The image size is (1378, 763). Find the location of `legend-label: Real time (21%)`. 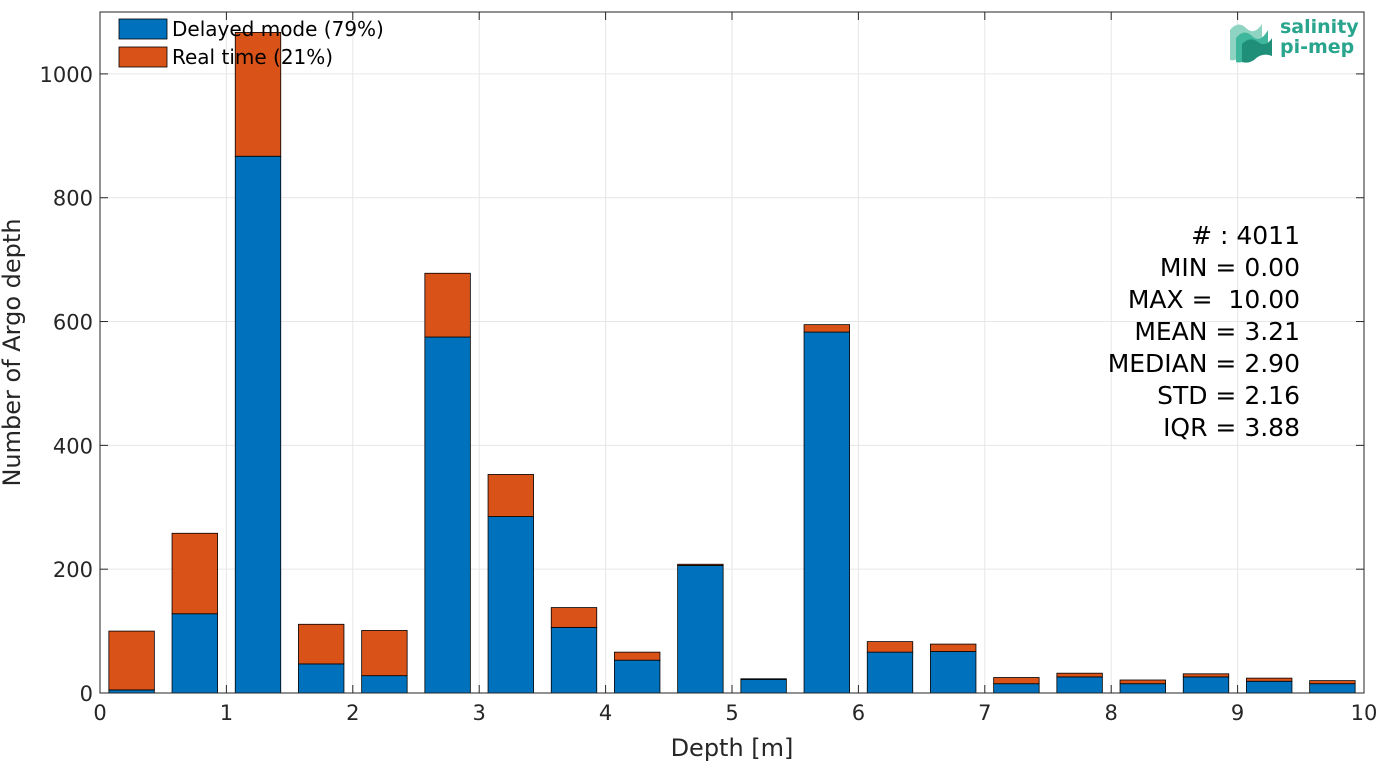

legend-label: Real time (21%) is located at coordinates (252, 57).